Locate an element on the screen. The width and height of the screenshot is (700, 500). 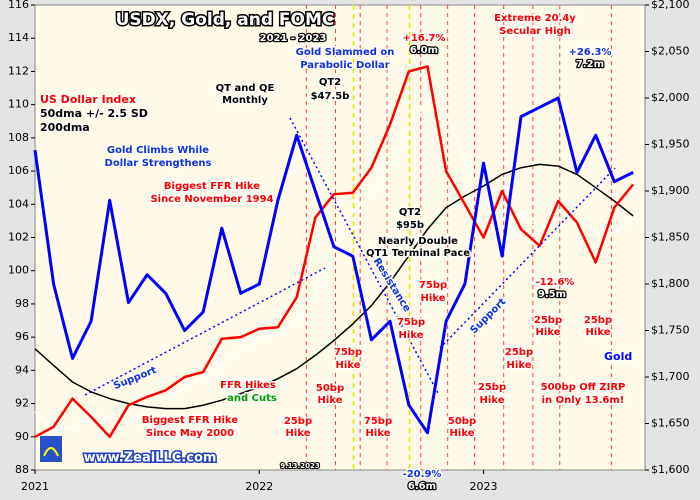
annotation: 9.13.2023 is located at coordinates (300, 466).